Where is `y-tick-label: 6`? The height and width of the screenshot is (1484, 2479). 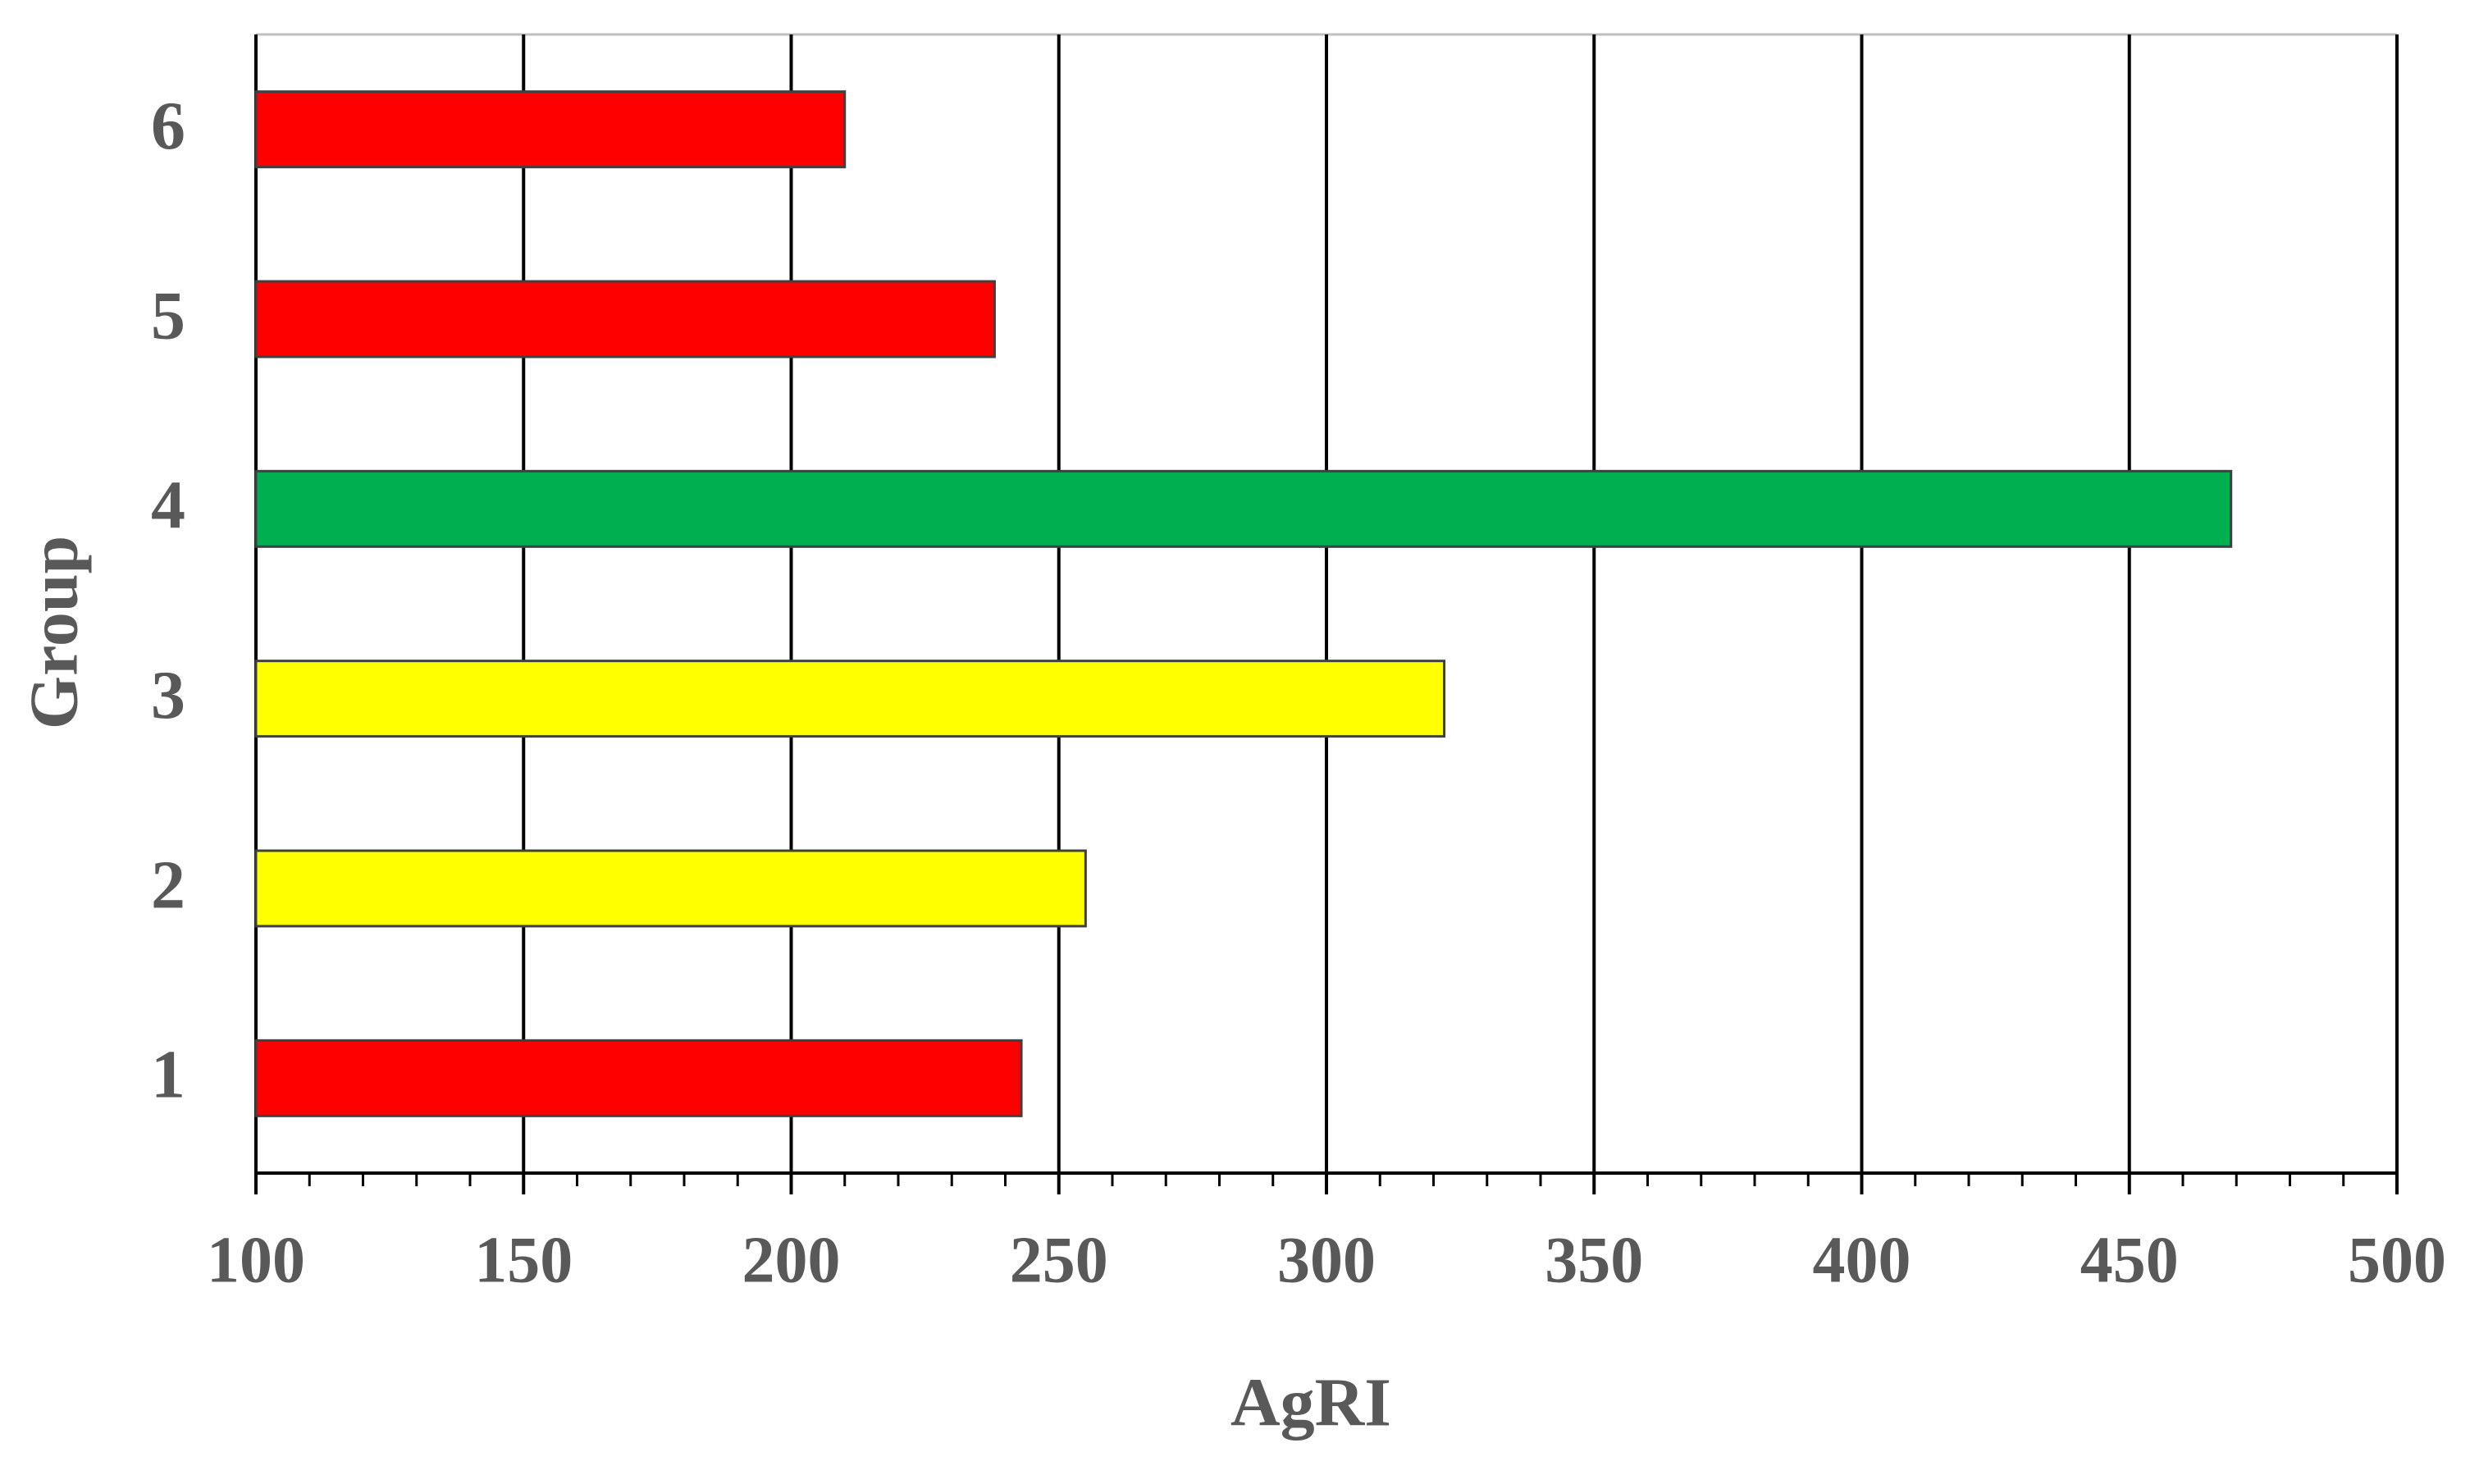
y-tick-label: 6 is located at coordinates (168, 126).